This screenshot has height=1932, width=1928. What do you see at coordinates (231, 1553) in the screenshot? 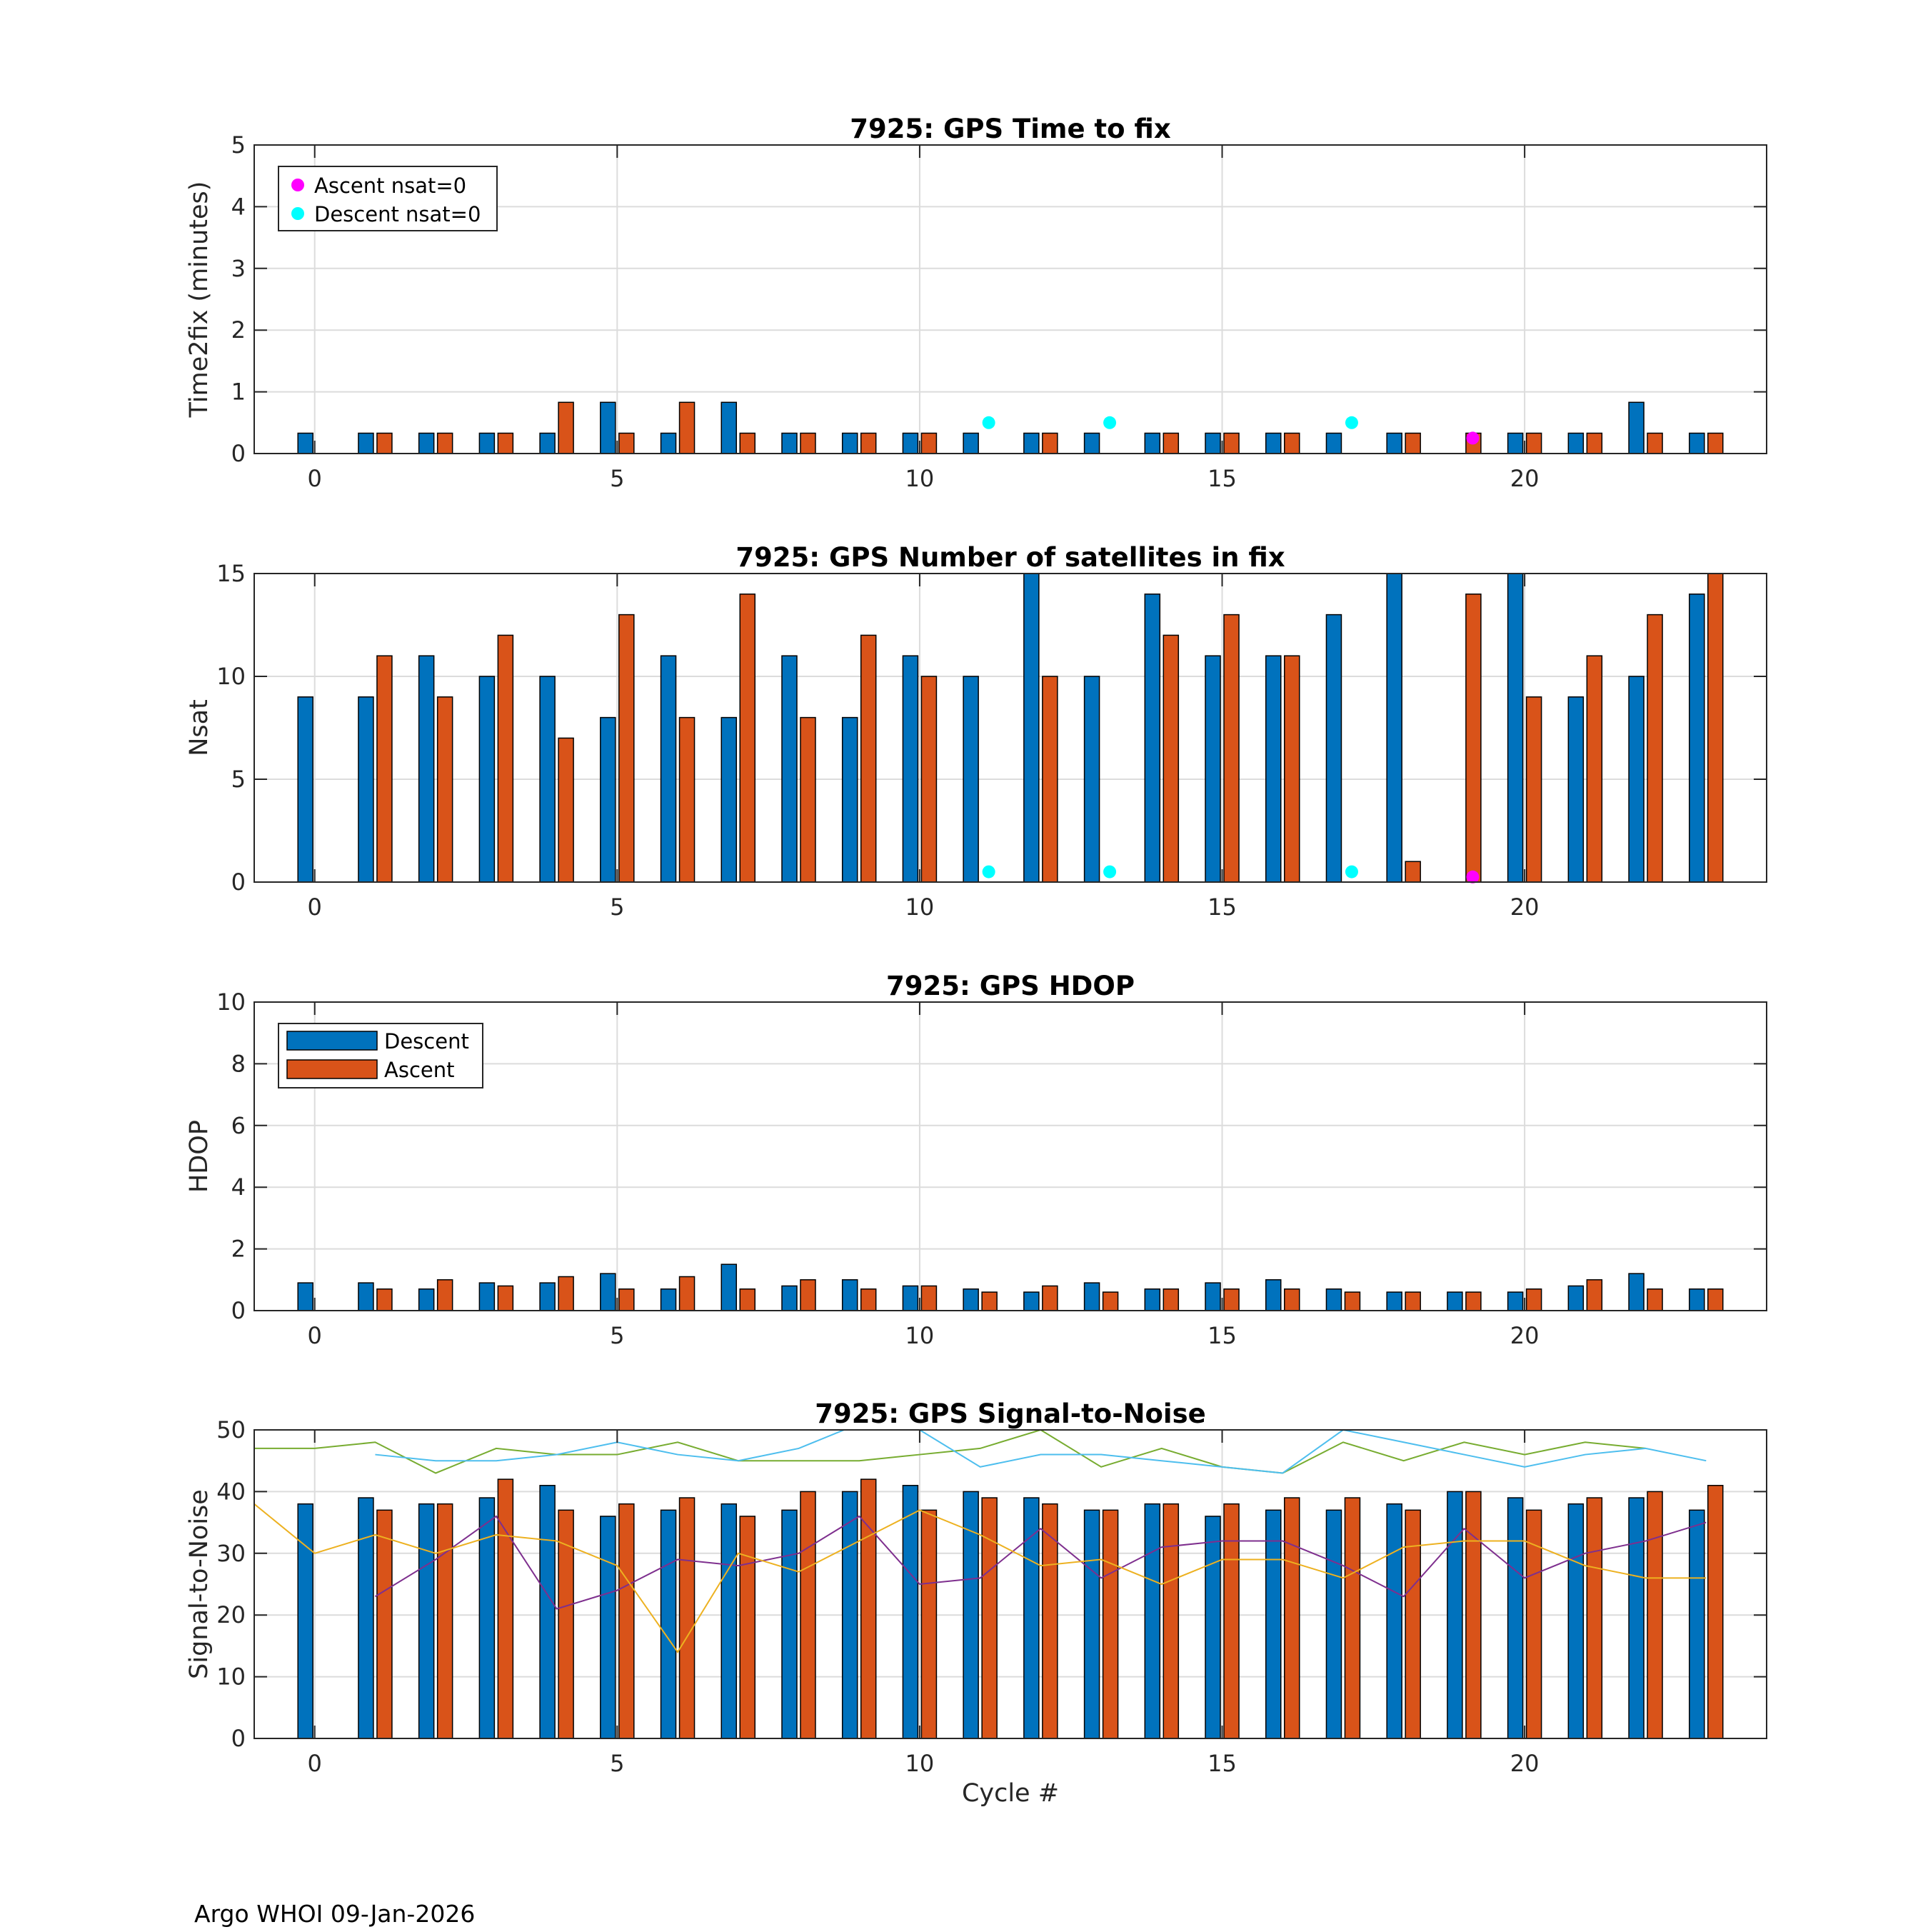
I see `y-tick-label: 30` at bounding box center [231, 1553].